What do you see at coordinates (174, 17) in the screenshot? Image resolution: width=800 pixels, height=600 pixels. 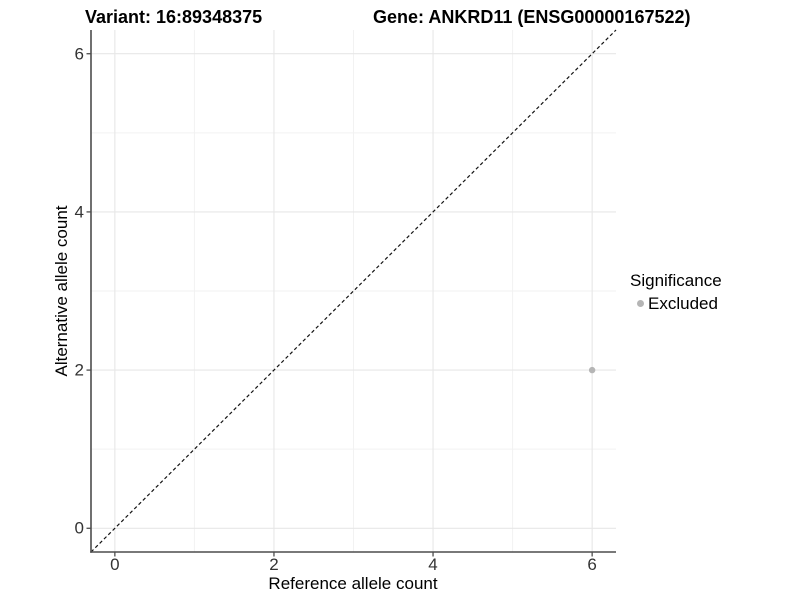 I see `plot-title-variant: Variant: 16:89348375` at bounding box center [174, 17].